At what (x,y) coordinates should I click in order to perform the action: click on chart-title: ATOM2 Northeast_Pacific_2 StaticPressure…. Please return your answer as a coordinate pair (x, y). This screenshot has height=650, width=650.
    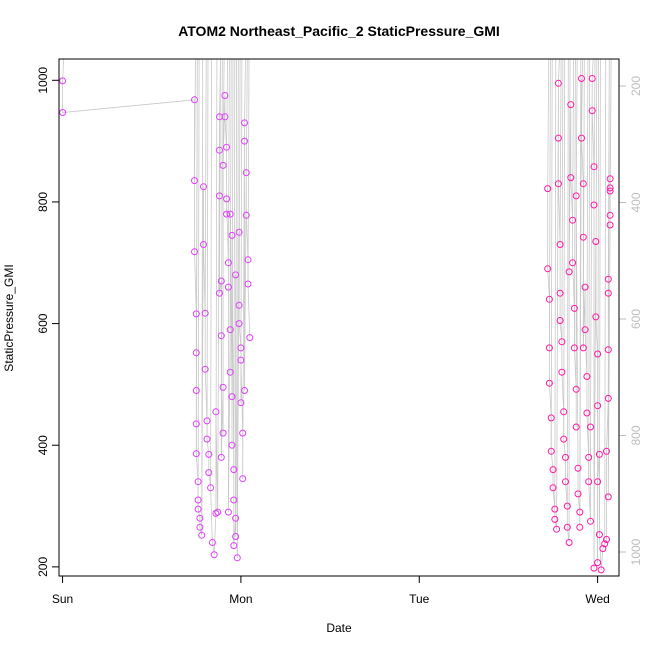
    Looking at the image, I should click on (339, 31).